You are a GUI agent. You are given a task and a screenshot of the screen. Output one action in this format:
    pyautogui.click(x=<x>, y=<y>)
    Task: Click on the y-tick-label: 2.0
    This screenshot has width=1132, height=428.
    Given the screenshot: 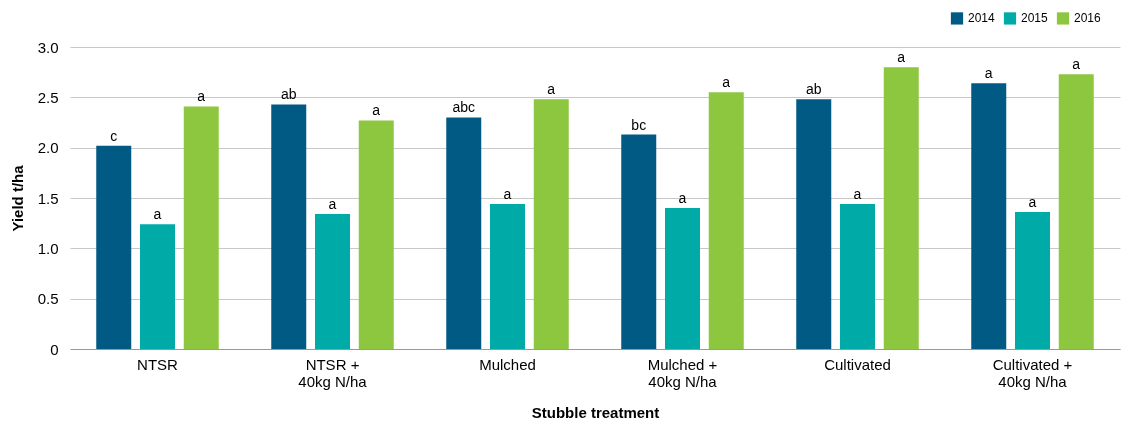 What is the action you would take?
    pyautogui.click(x=48, y=148)
    